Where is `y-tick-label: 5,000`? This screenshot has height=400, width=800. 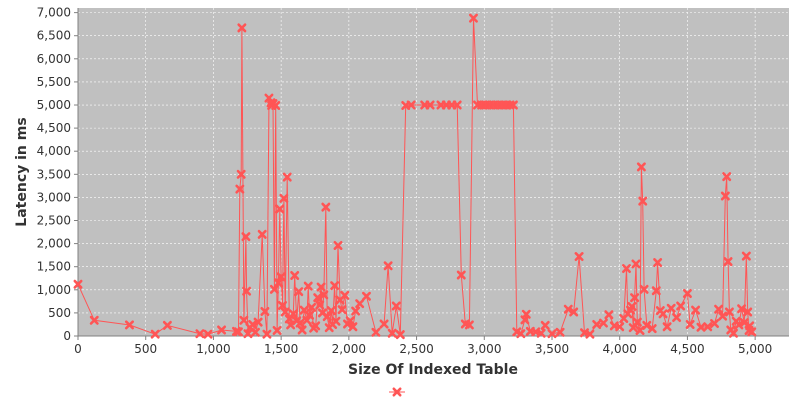
y-tick-label: 5,000 is located at coordinates (54, 105).